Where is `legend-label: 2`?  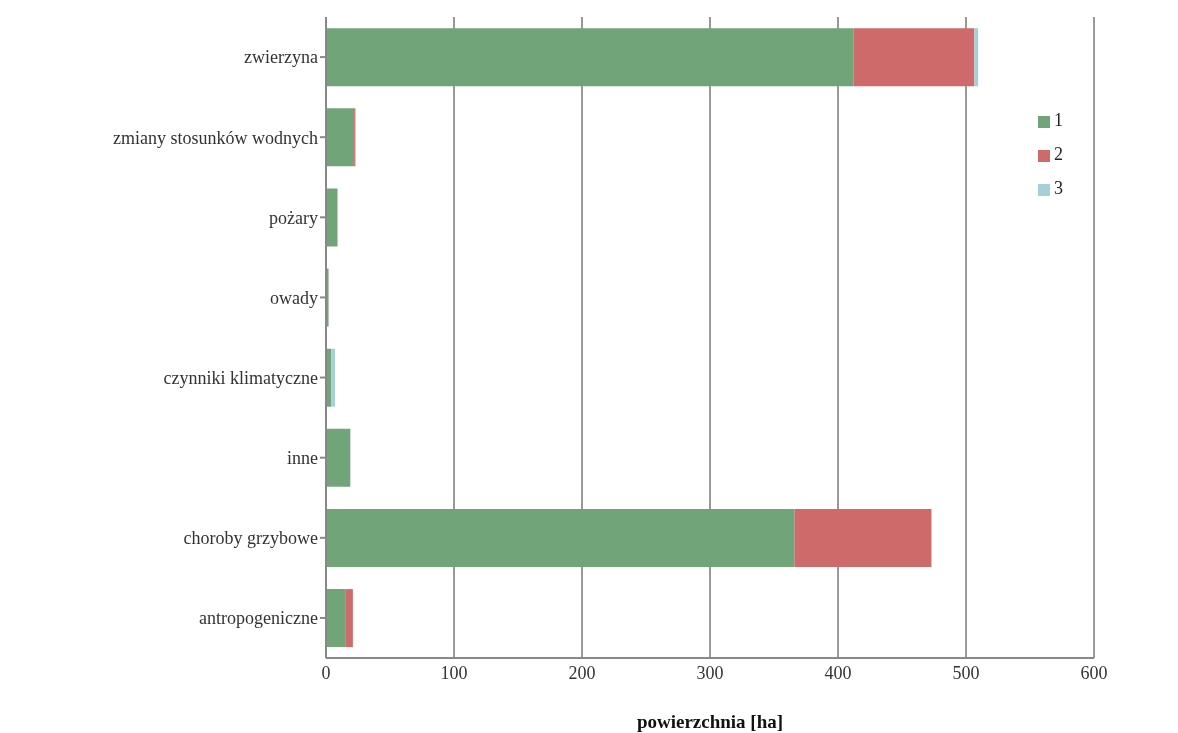
legend-label: 2 is located at coordinates (1058, 154).